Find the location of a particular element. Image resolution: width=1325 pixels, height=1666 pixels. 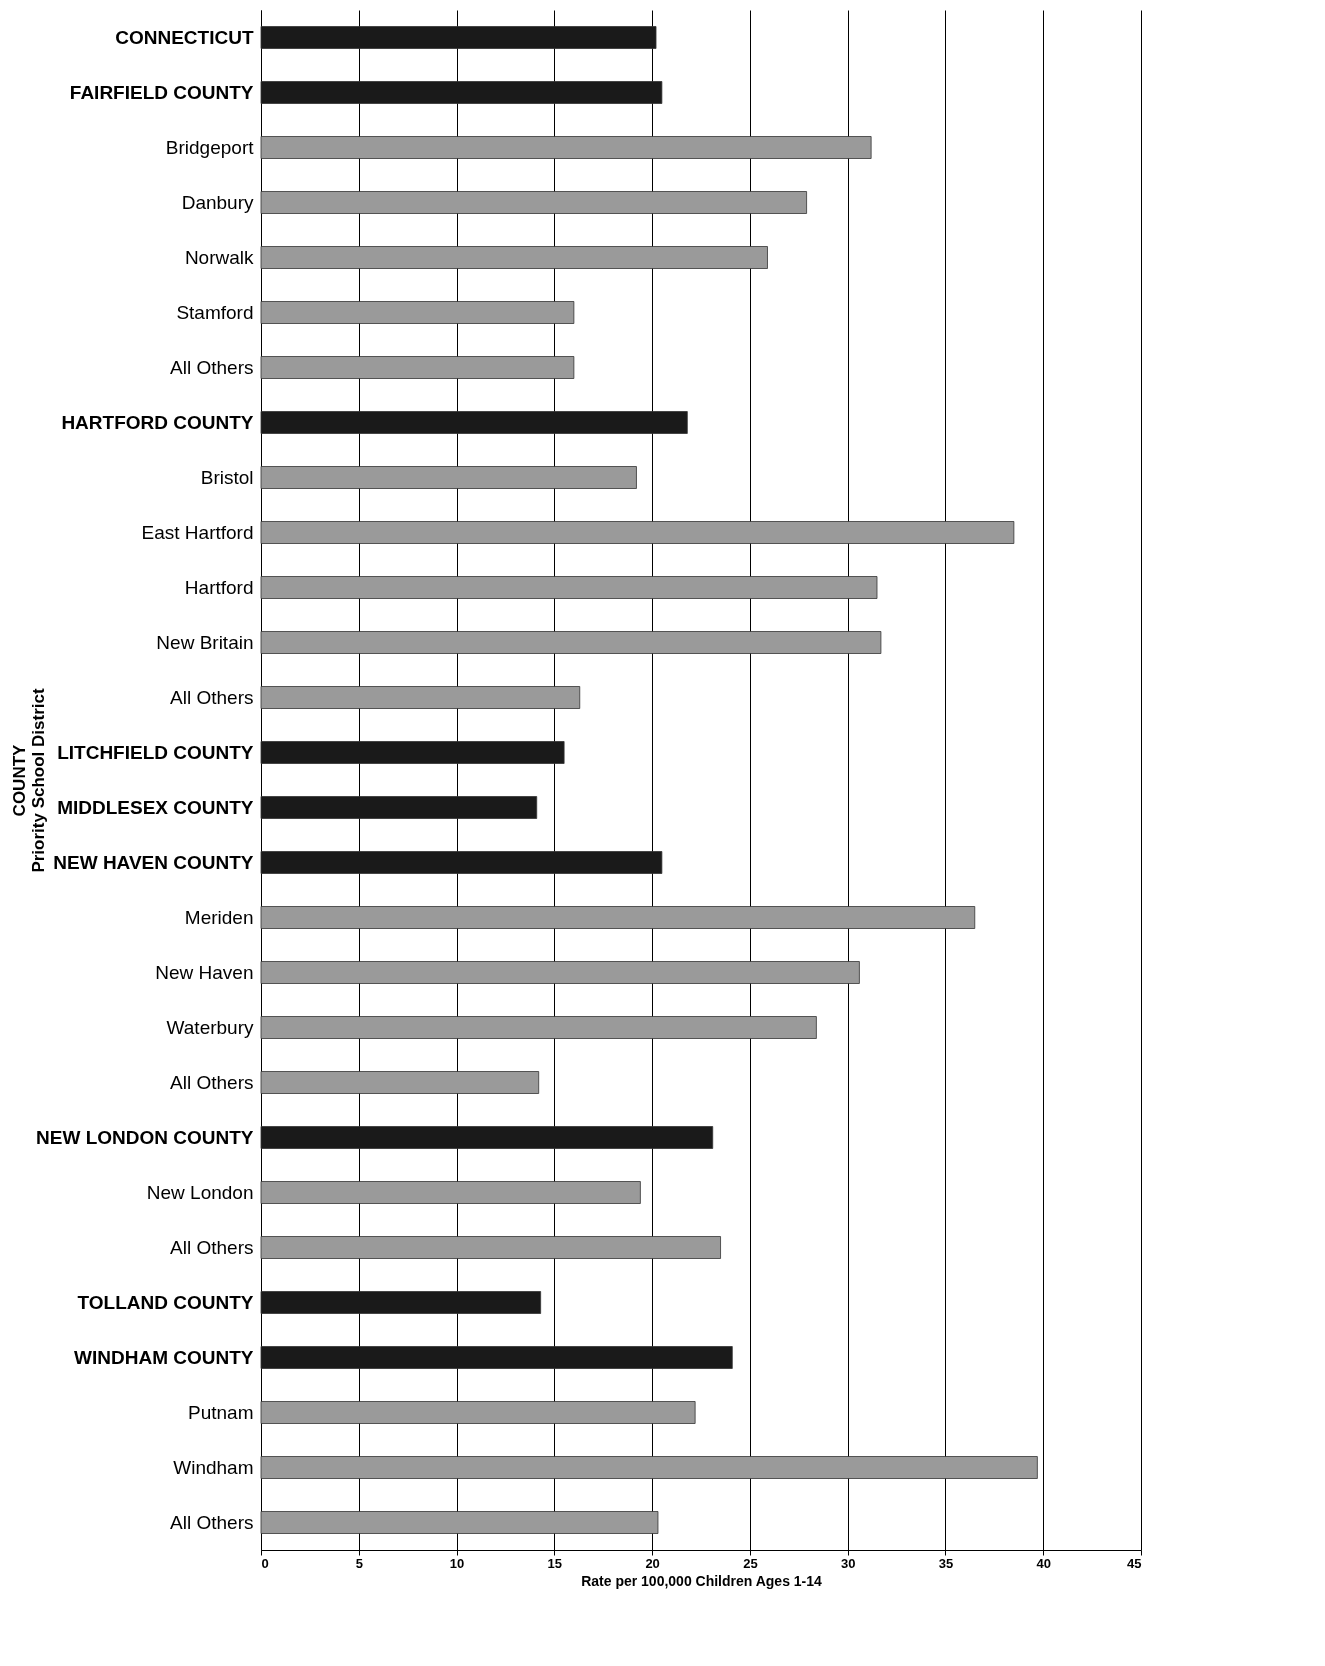

y-tick-label: Waterbury is located at coordinates (210, 1027).